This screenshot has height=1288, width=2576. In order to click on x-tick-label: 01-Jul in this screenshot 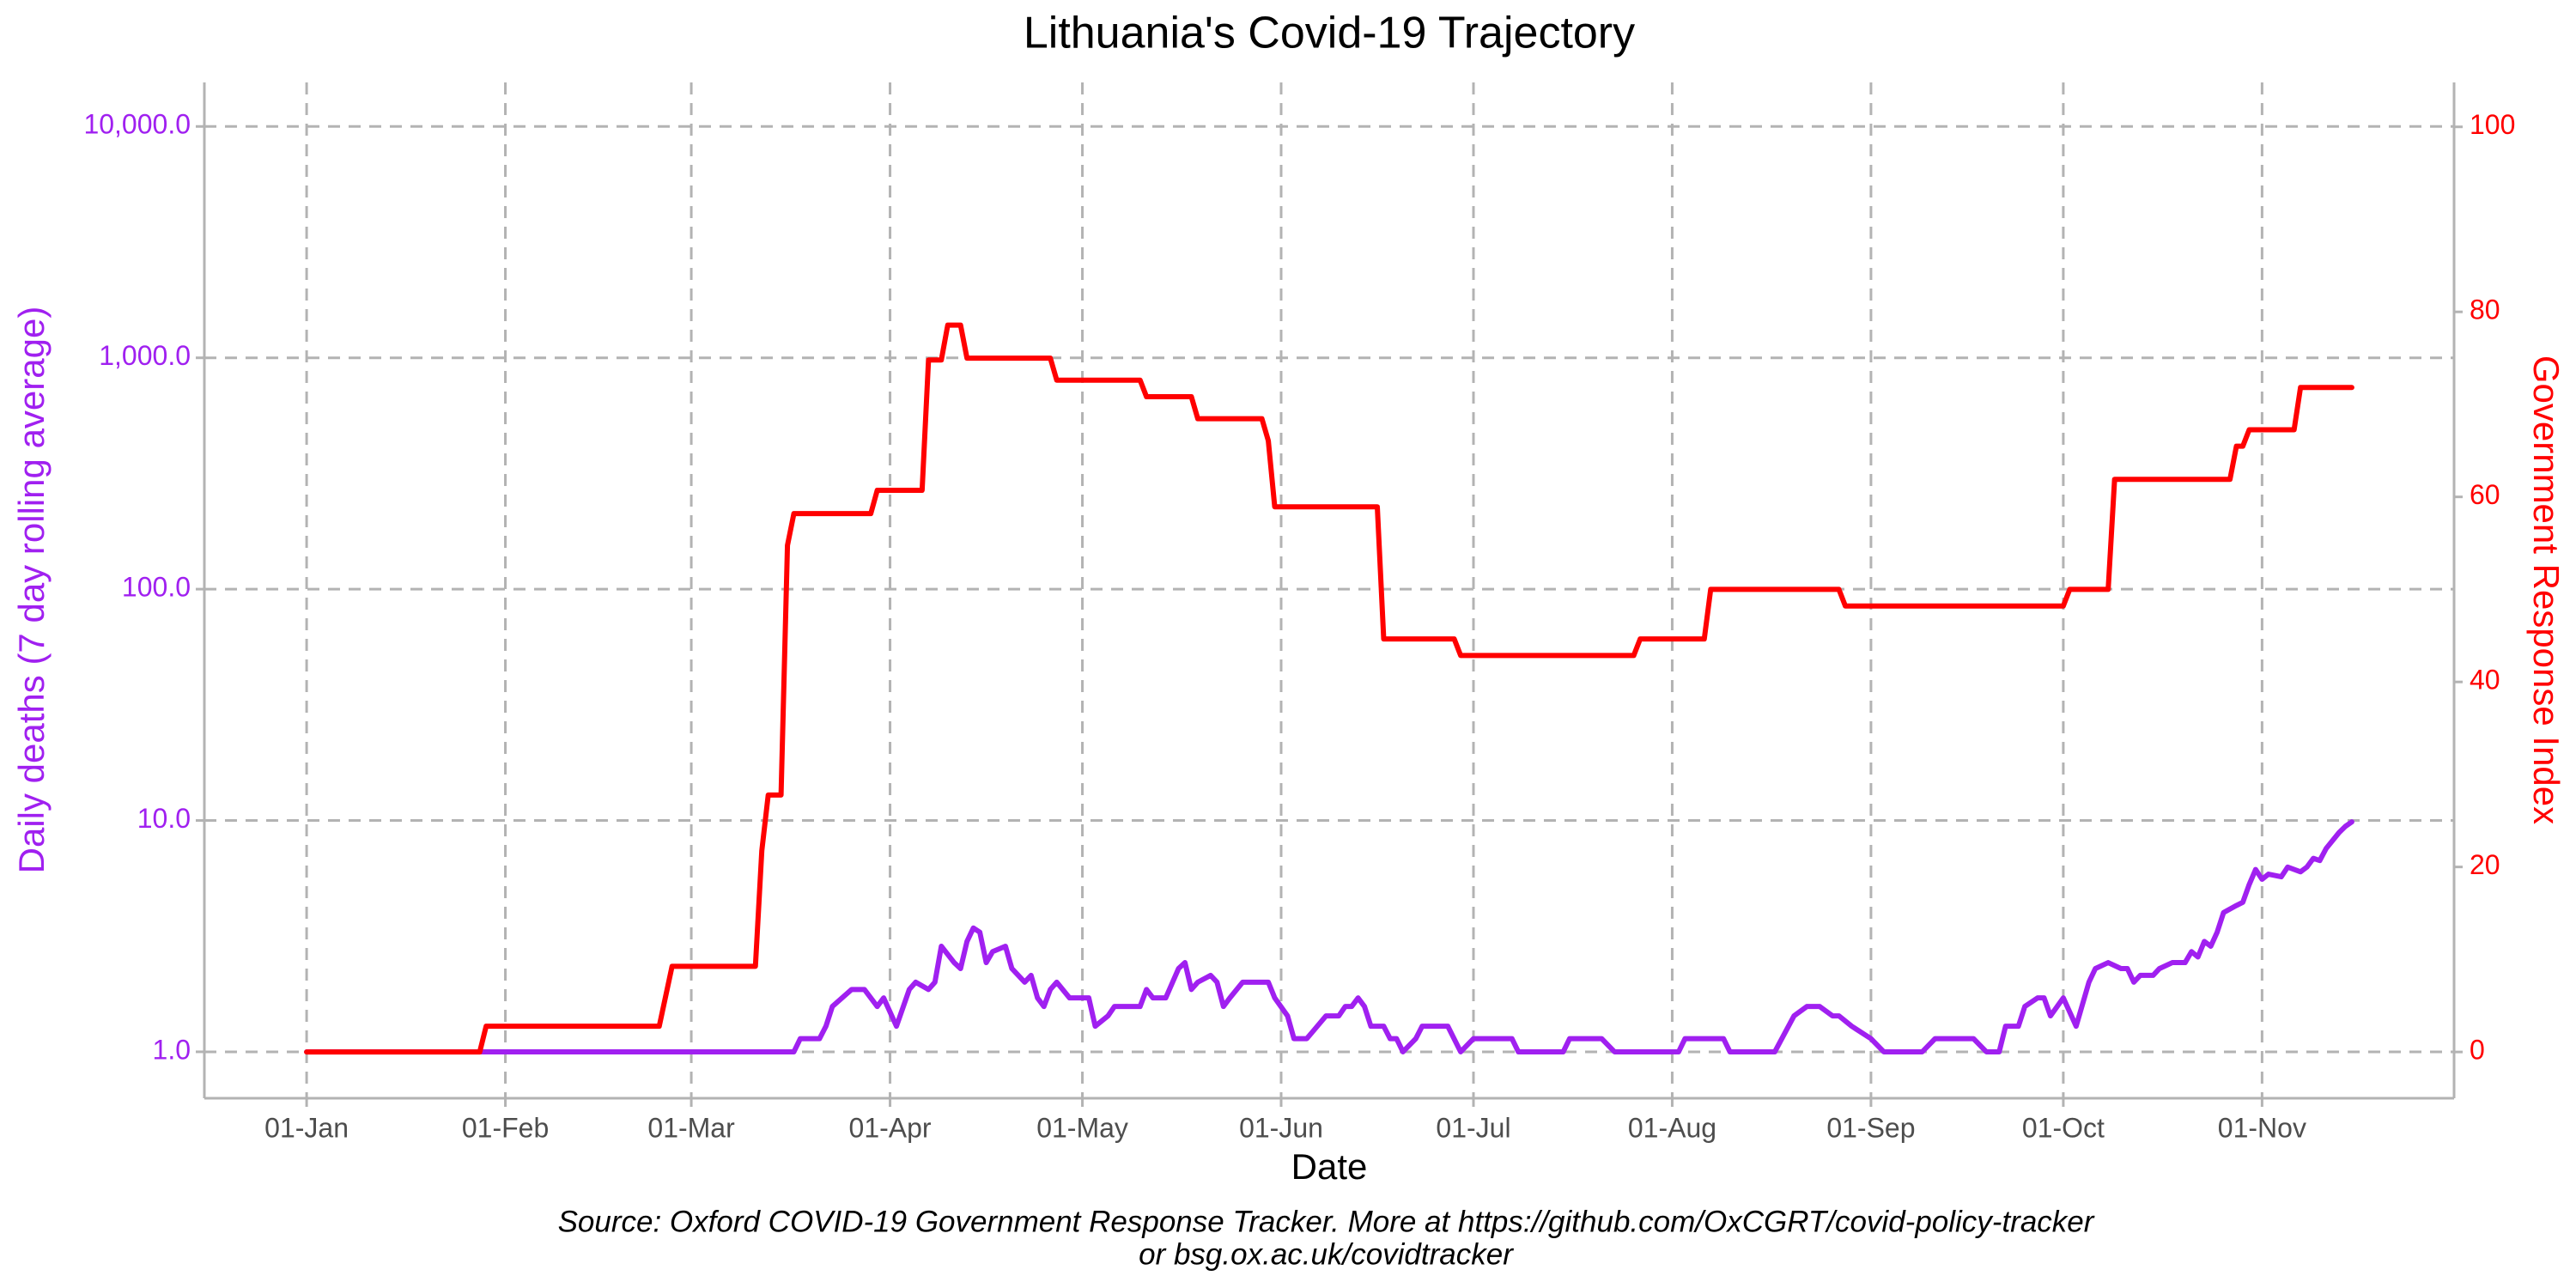, I will do `click(1473, 1127)`.